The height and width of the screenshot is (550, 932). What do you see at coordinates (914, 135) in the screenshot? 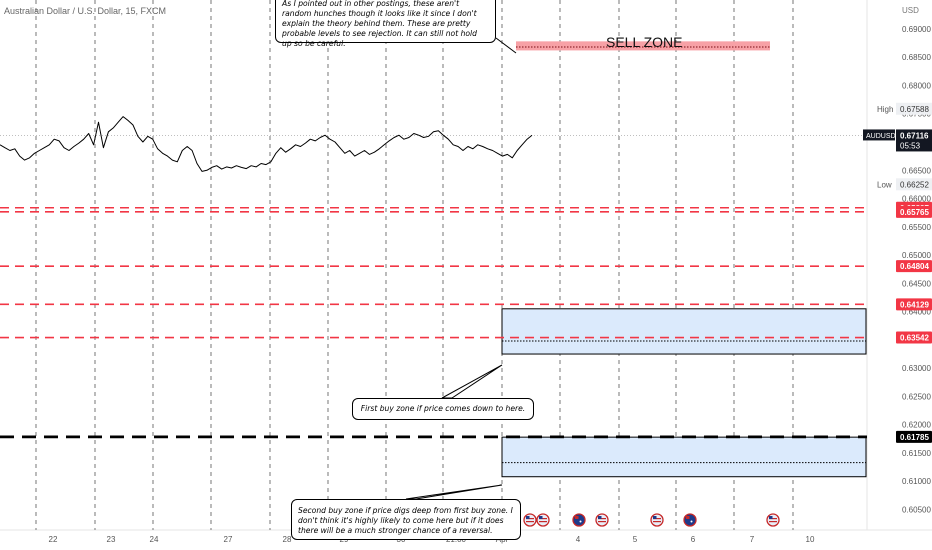
I see `current-price-value: 0.67116` at bounding box center [914, 135].